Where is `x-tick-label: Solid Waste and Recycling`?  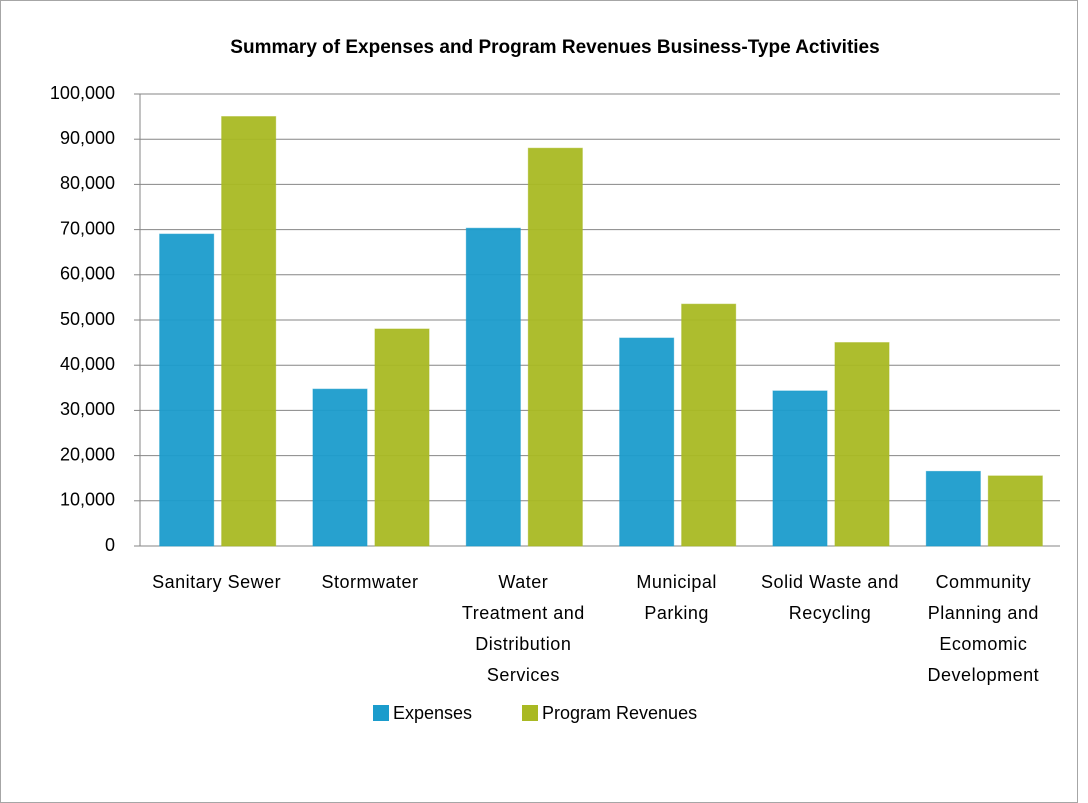 x-tick-label: Solid Waste and Recycling is located at coordinates (830, 597).